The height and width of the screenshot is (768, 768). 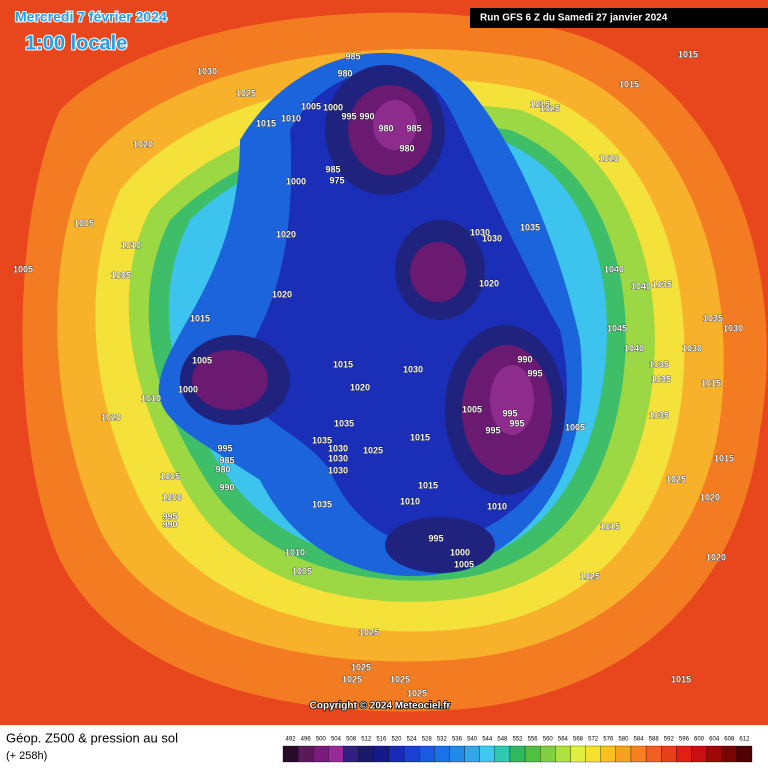 I want to click on colorbar-label: 532, so click(x=442, y=740).